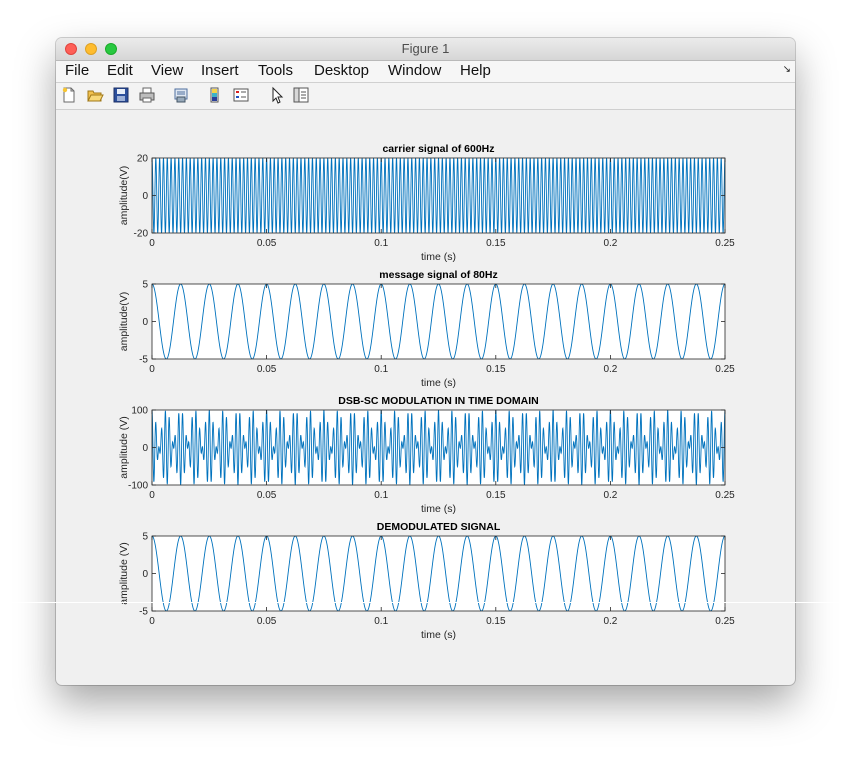 The height and width of the screenshot is (759, 851). What do you see at coordinates (138, 486) in the screenshot?
I see `y-tick-label: -100` at bounding box center [138, 486].